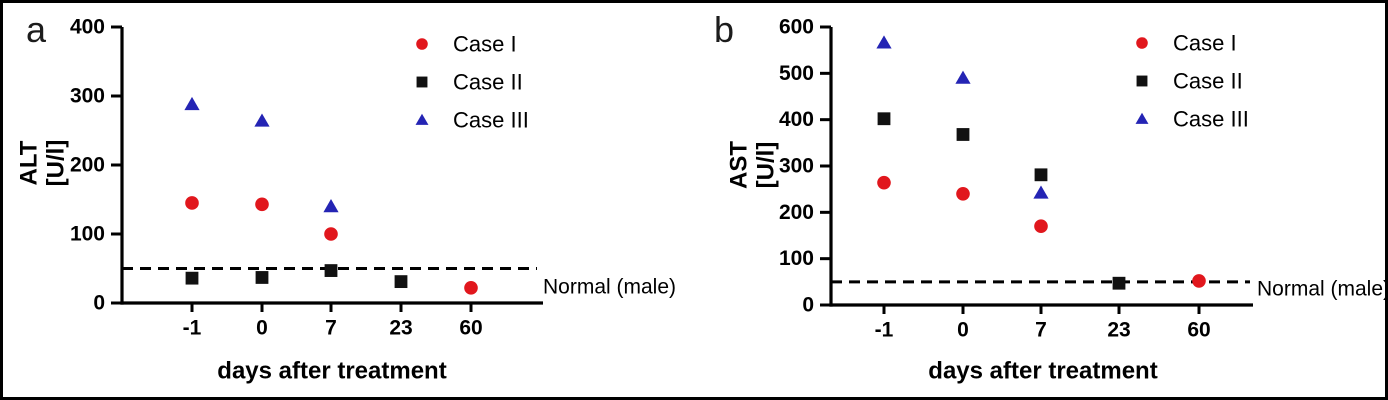 The height and width of the screenshot is (400, 1388). I want to click on y-axis-title-line: ALT, so click(29, 162).